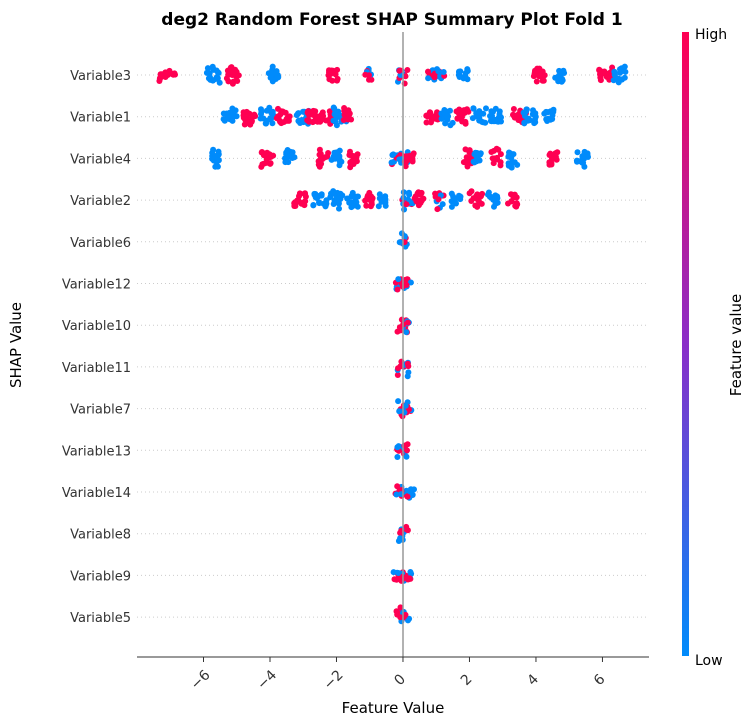  Describe the element at coordinates (100, 76) in the screenshot. I see `feature-label: Variable3` at that location.